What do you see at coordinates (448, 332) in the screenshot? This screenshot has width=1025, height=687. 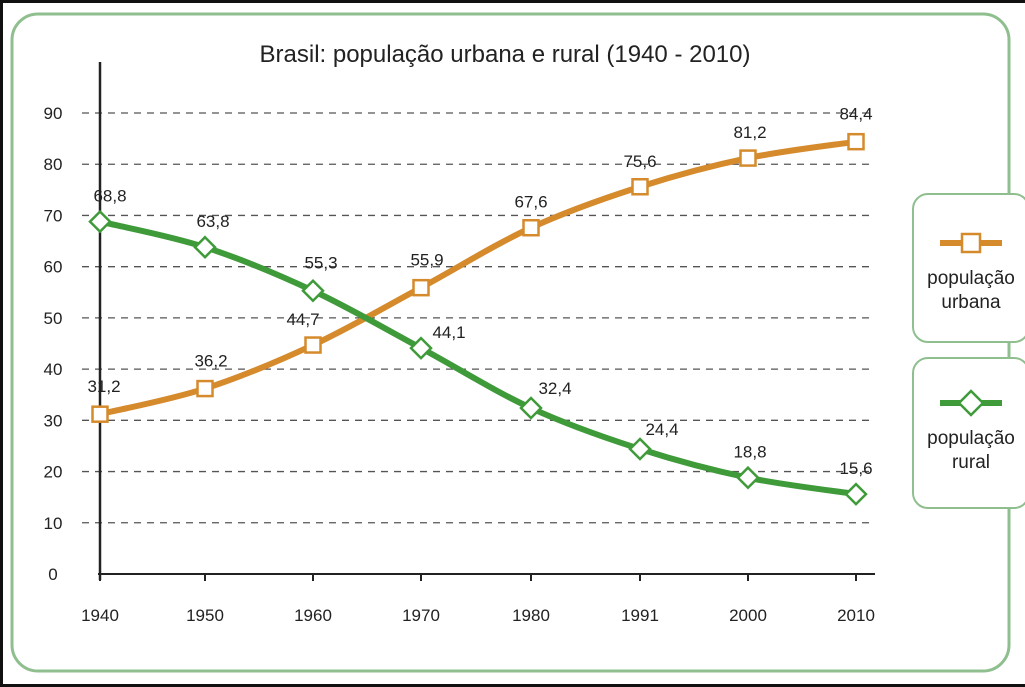 I see `data-label-rural-1970: 44,1` at bounding box center [448, 332].